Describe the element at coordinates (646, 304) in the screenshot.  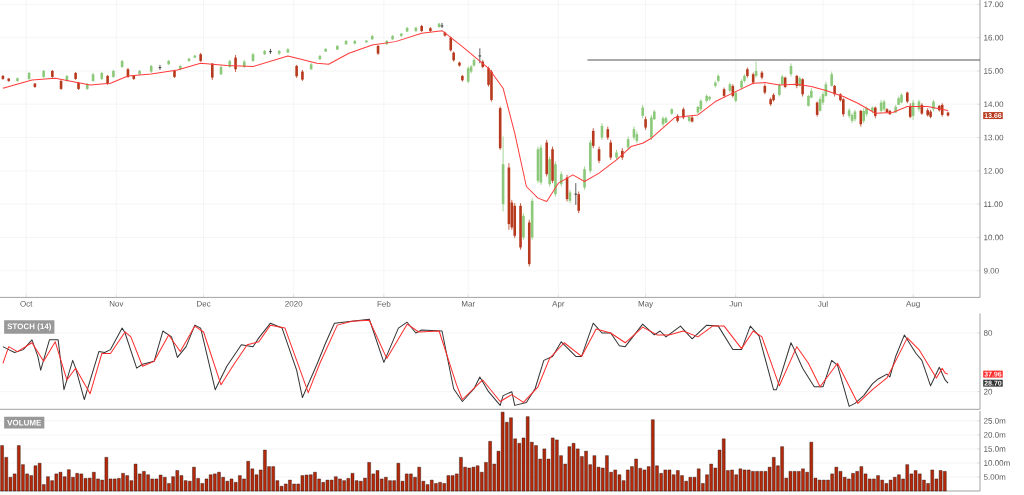
I see `x-tick-label: May` at that location.